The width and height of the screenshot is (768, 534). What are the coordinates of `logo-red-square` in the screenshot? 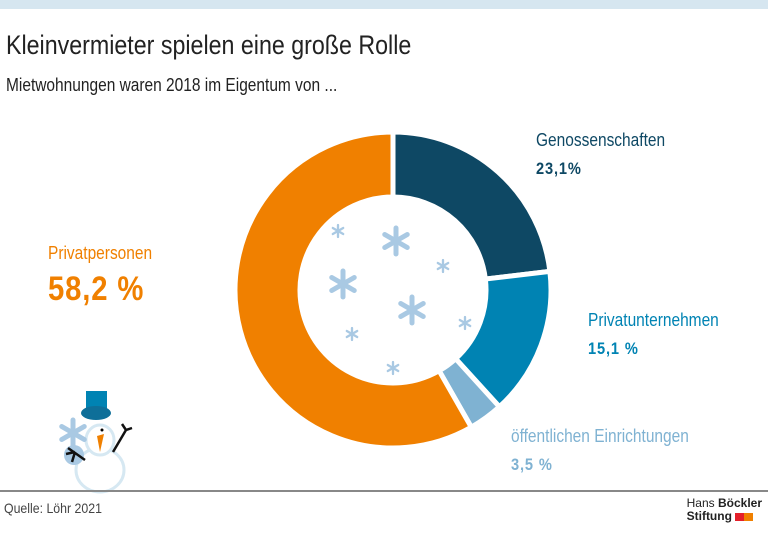 It's located at (740, 516).